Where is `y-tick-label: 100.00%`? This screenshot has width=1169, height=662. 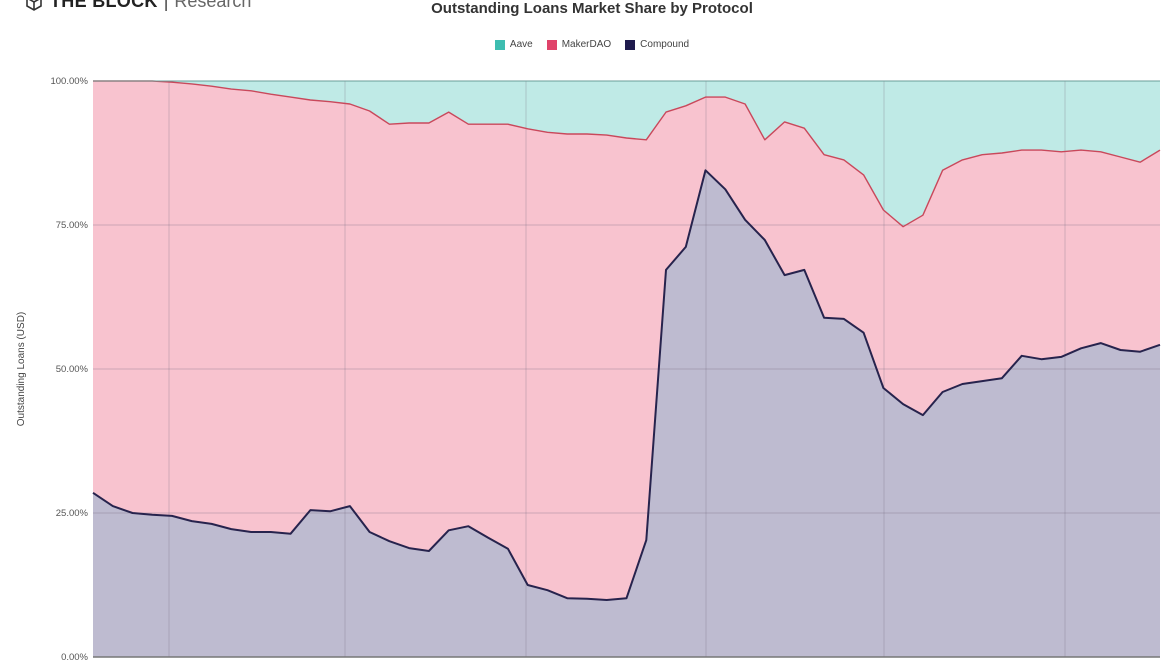
y-tick-label: 100.00% is located at coordinates (69, 81).